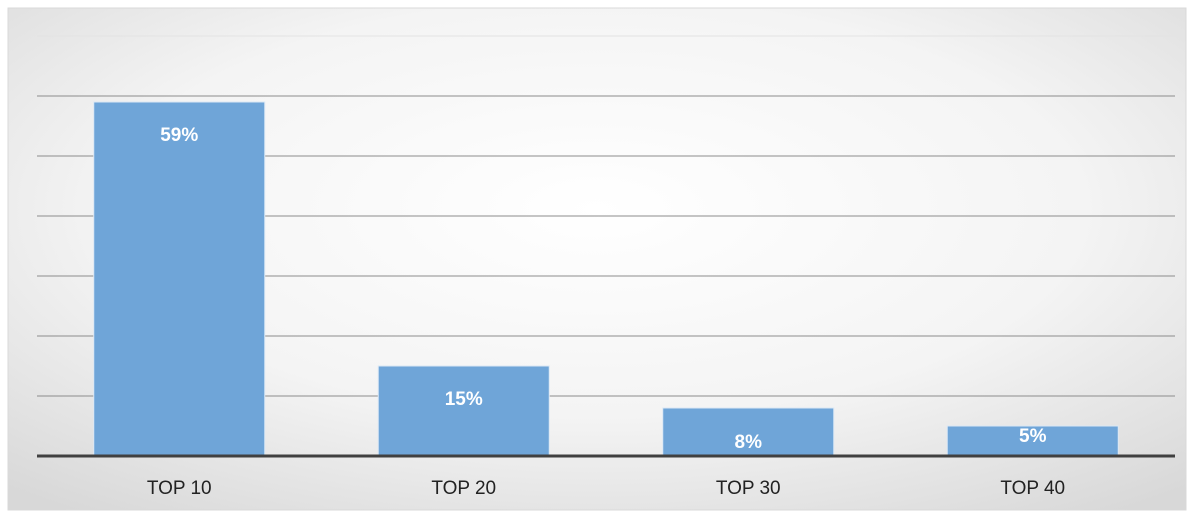  What do you see at coordinates (464, 399) in the screenshot?
I see `data-label: 15%` at bounding box center [464, 399].